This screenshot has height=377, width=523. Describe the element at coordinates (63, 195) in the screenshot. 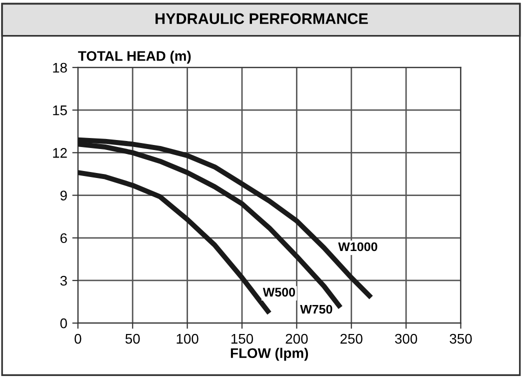

I see `y-tick-label: 9` at that location.